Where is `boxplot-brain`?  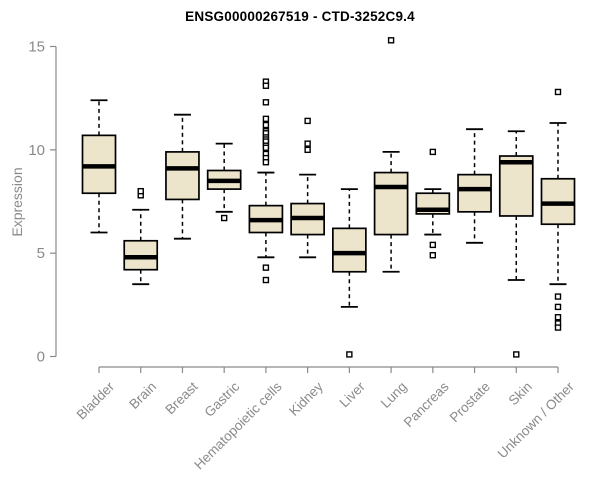
boxplot-brain is located at coordinates (141, 236).